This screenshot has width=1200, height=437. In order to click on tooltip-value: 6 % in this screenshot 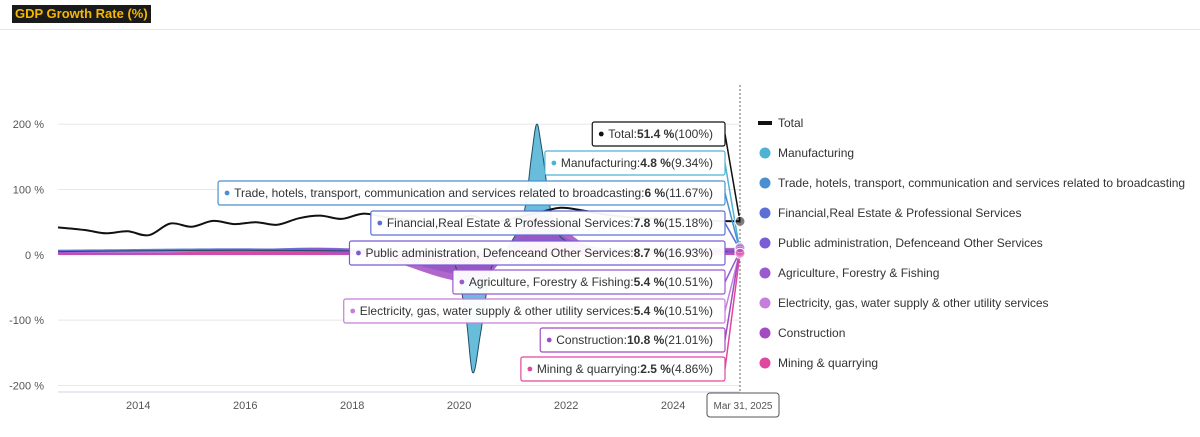, I will do `click(655, 193)`.